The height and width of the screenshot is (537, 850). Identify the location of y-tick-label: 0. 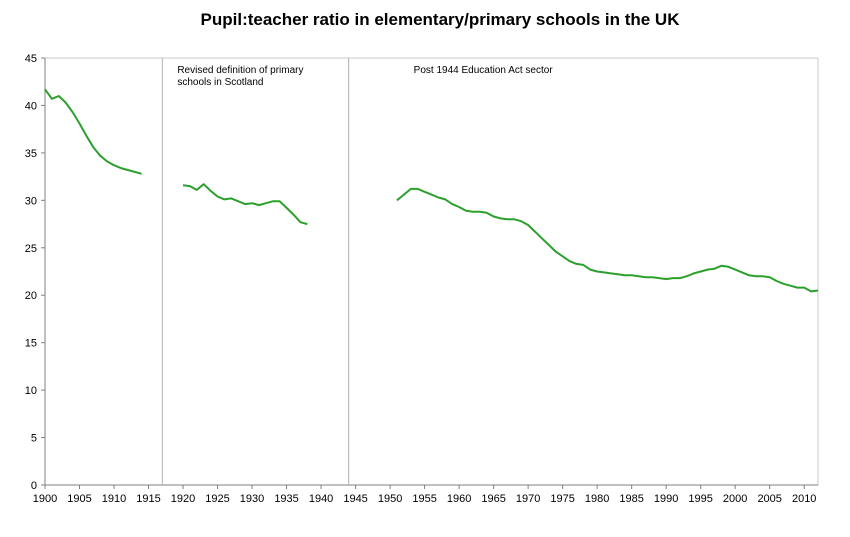
(34, 486).